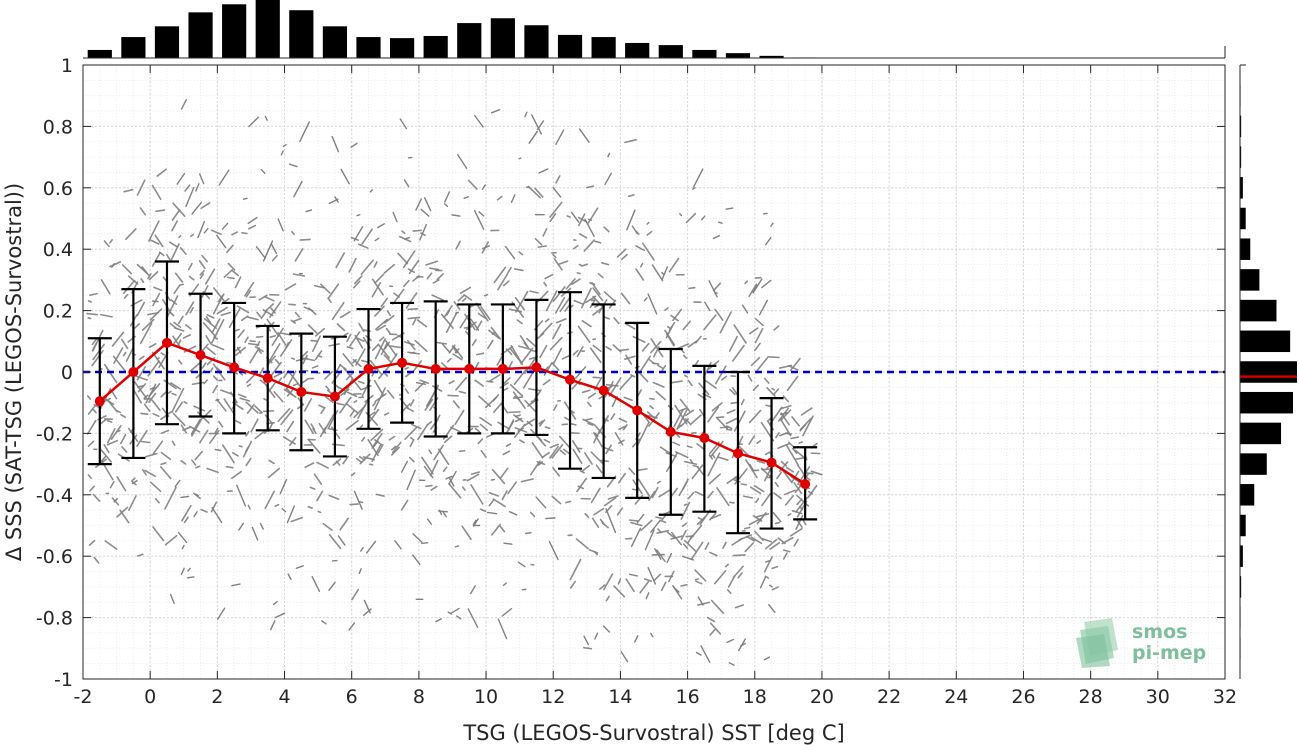 This screenshot has height=747, width=1299. I want to click on x-tick-label: 4, so click(284, 697).